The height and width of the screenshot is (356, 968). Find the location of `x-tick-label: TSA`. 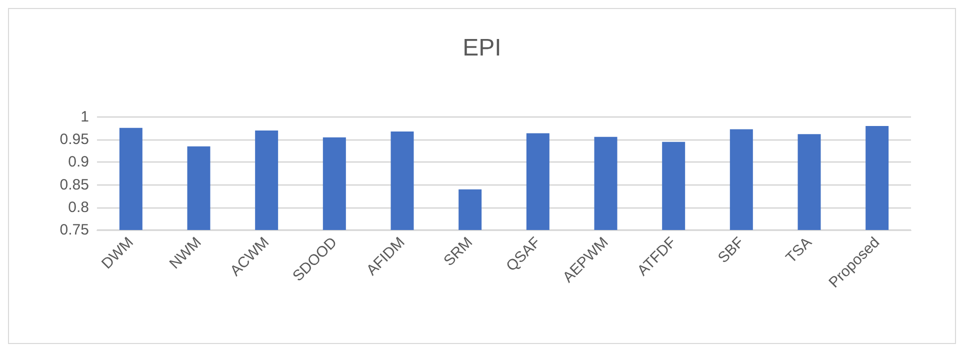

x-tick-label: TSA is located at coordinates (799, 250).